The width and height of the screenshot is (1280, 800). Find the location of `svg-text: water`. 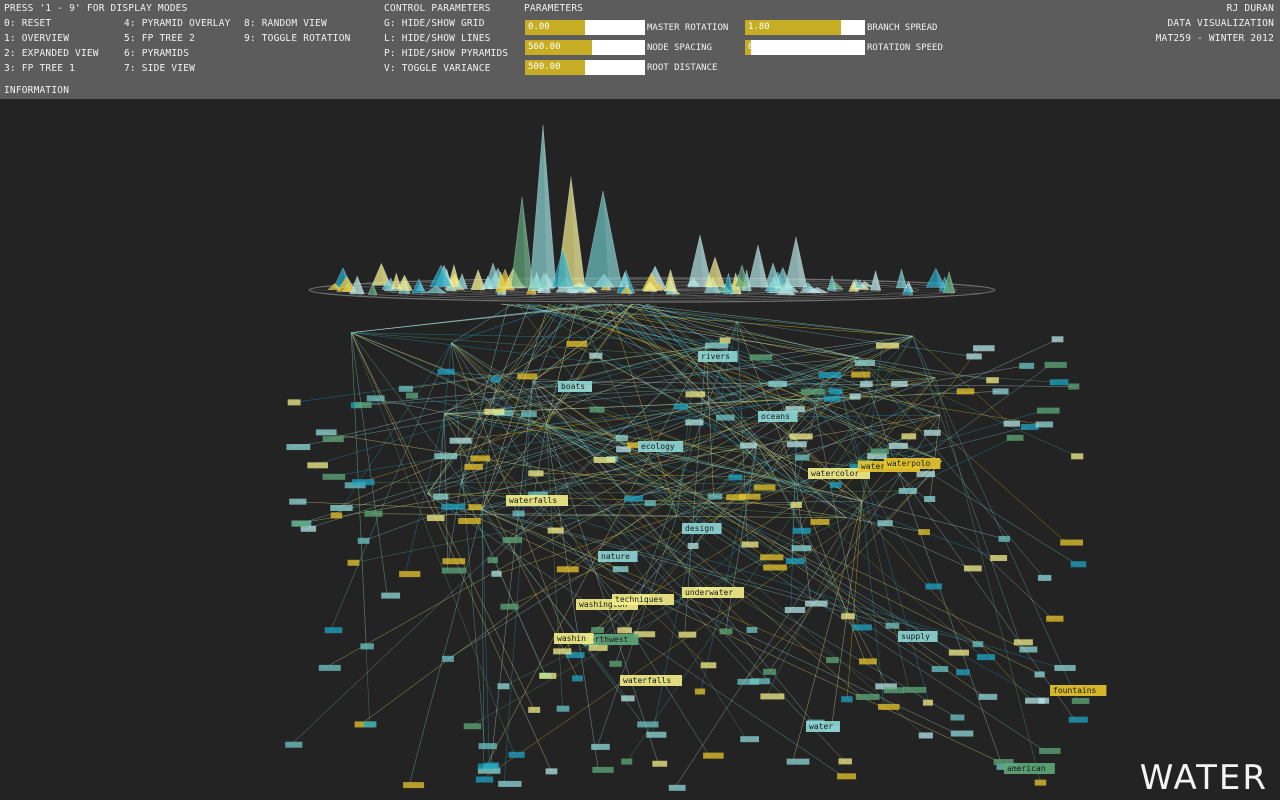

svg-text: water is located at coordinates (821, 726).